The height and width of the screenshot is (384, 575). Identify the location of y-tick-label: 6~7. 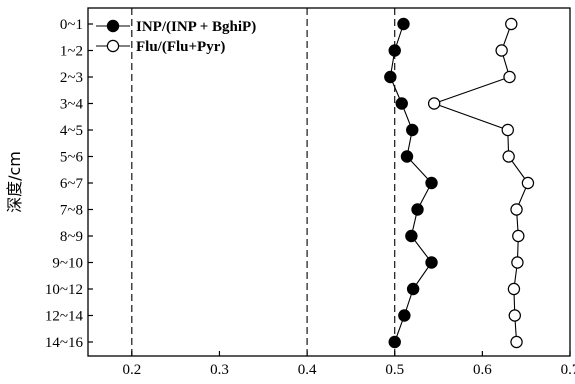
(72, 184).